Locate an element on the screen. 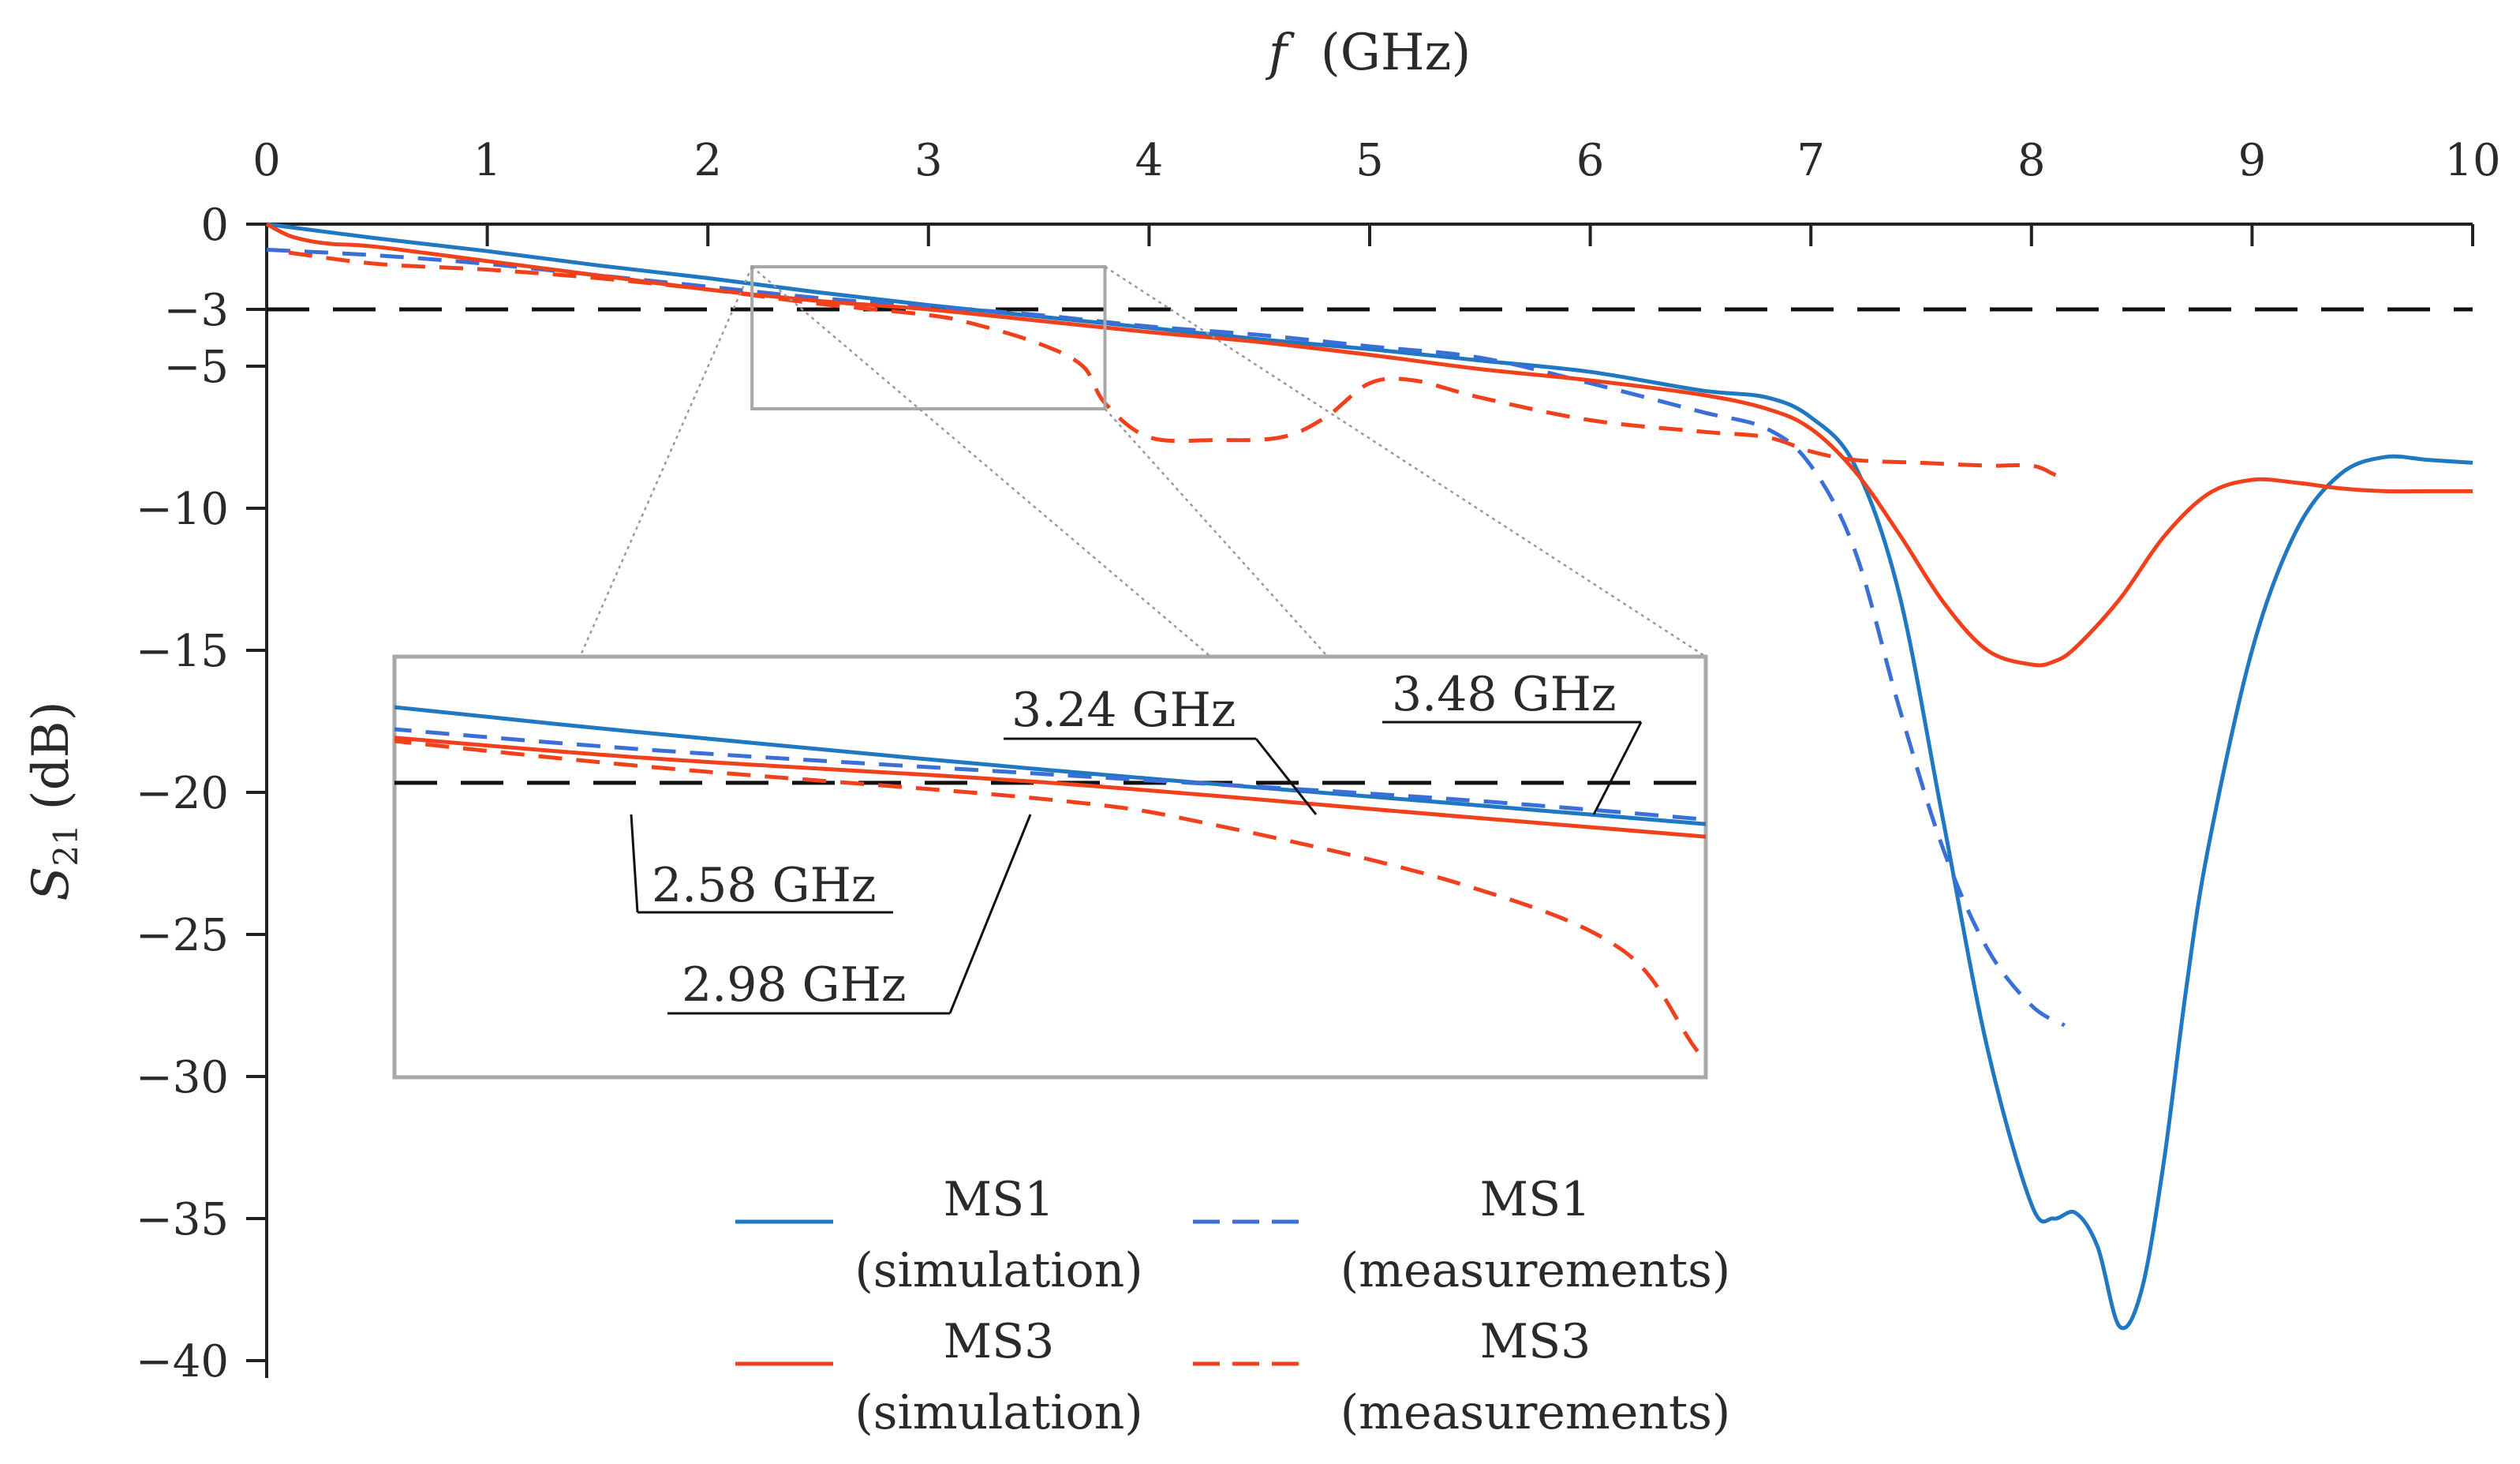 The width and height of the screenshot is (2520, 1464). x-tick-label: 5 is located at coordinates (1369, 160).